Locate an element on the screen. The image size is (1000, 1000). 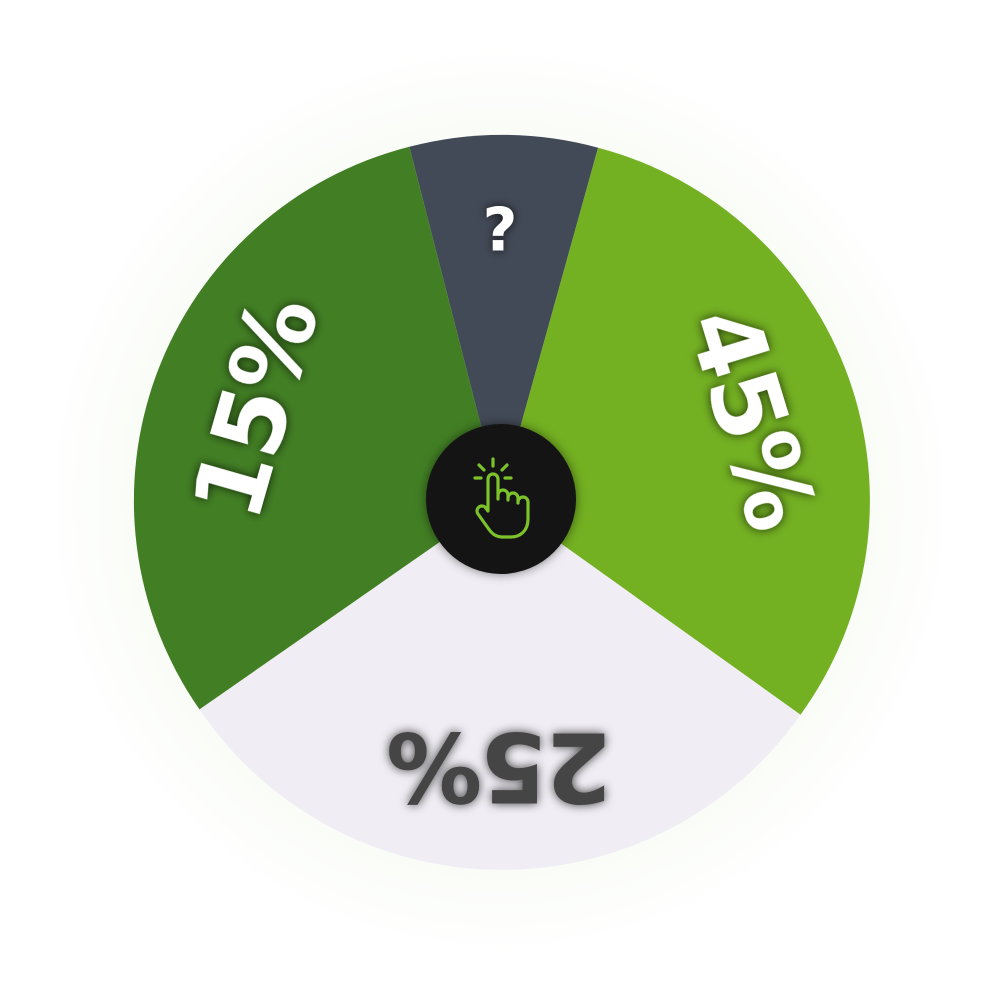
wheel-segment-mystery is located at coordinates (504, 317).